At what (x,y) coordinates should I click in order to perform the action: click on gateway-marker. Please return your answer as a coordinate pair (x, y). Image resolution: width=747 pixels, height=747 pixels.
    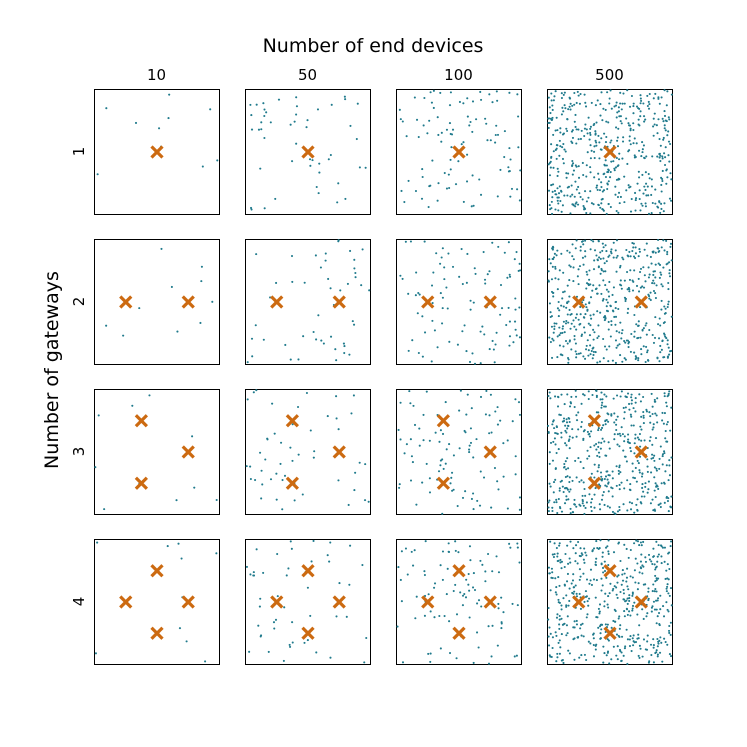
    Looking at the image, I should click on (126, 602).